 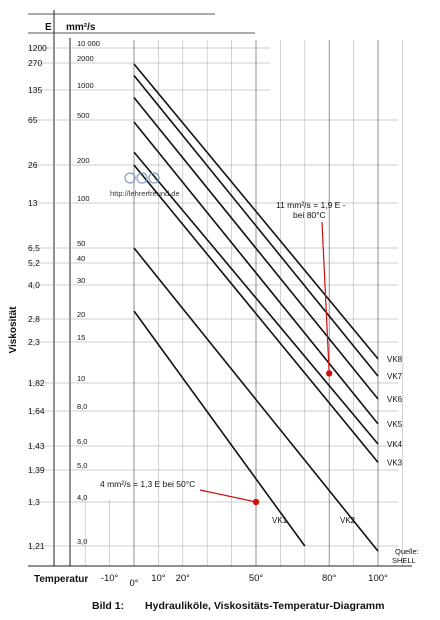 I want to click on mm-tick-label: 6,0, so click(x=82, y=441).